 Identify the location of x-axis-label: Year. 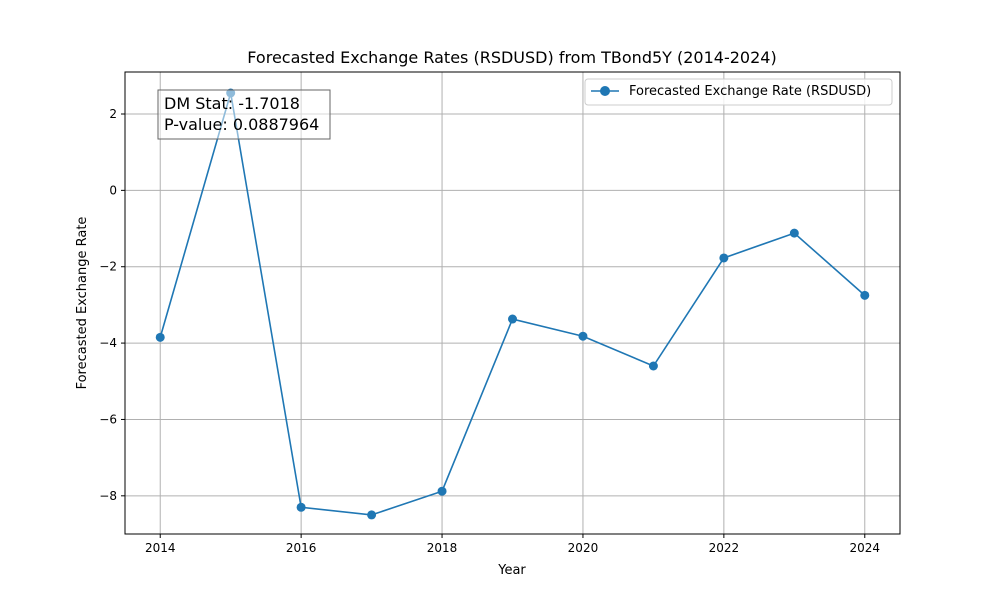
(511, 570).